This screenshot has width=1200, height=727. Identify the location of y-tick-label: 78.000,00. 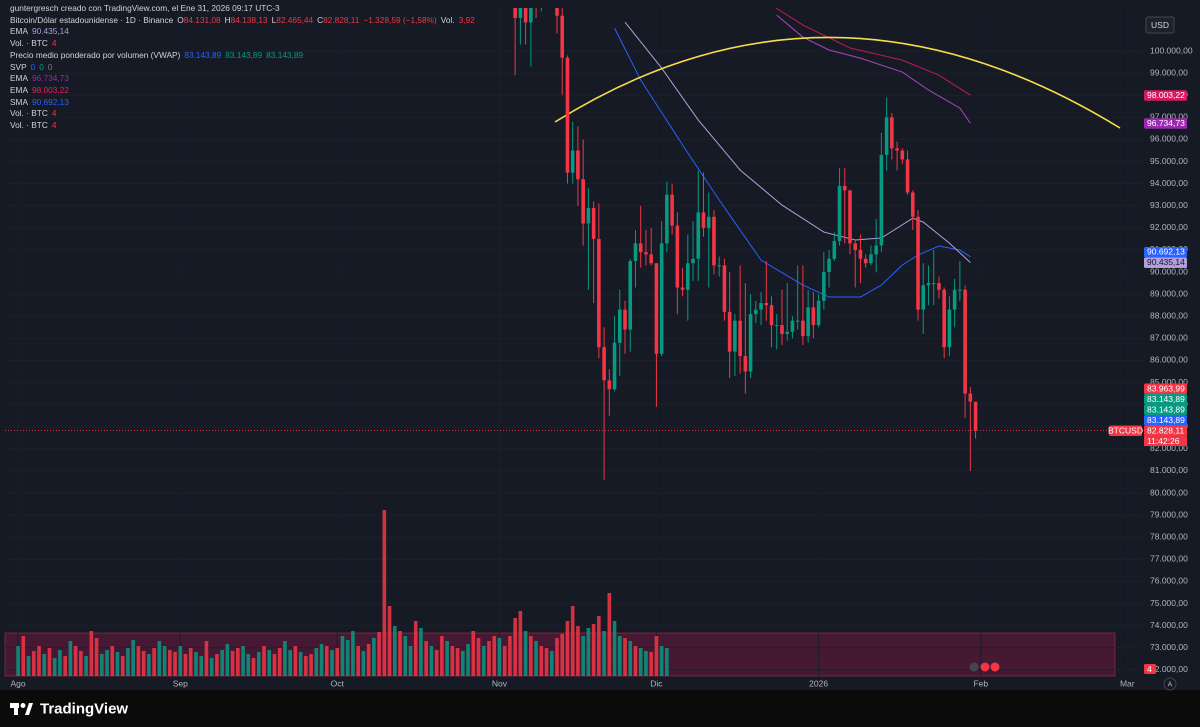
(1169, 536).